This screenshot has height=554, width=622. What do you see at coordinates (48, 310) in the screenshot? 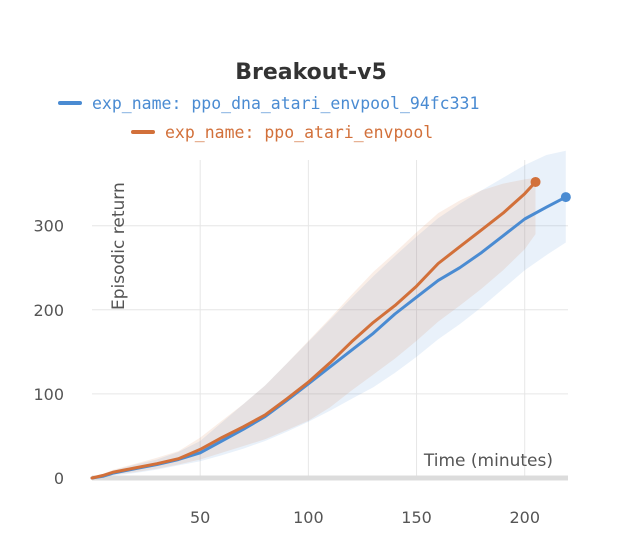
I see `y-tick-label-3: 200` at bounding box center [48, 310].